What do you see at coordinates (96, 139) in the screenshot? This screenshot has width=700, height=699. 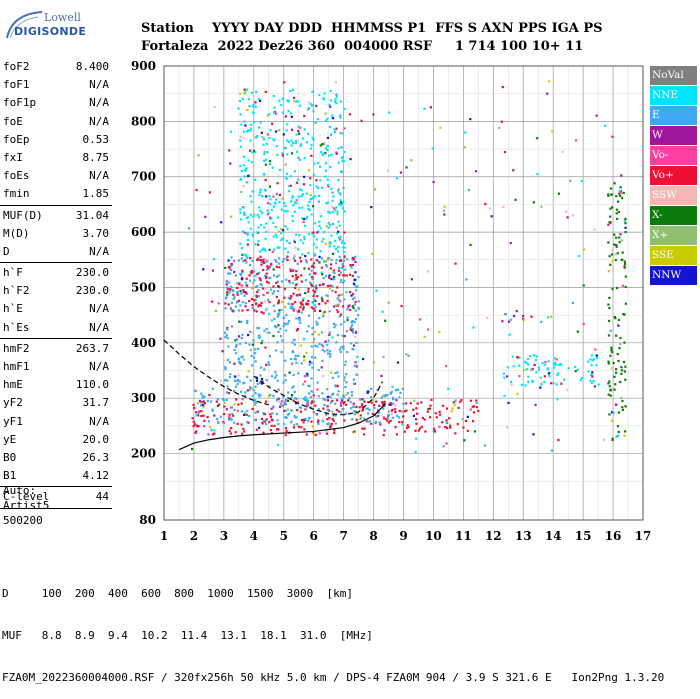 I see `param-value: 0.53` at bounding box center [96, 139].